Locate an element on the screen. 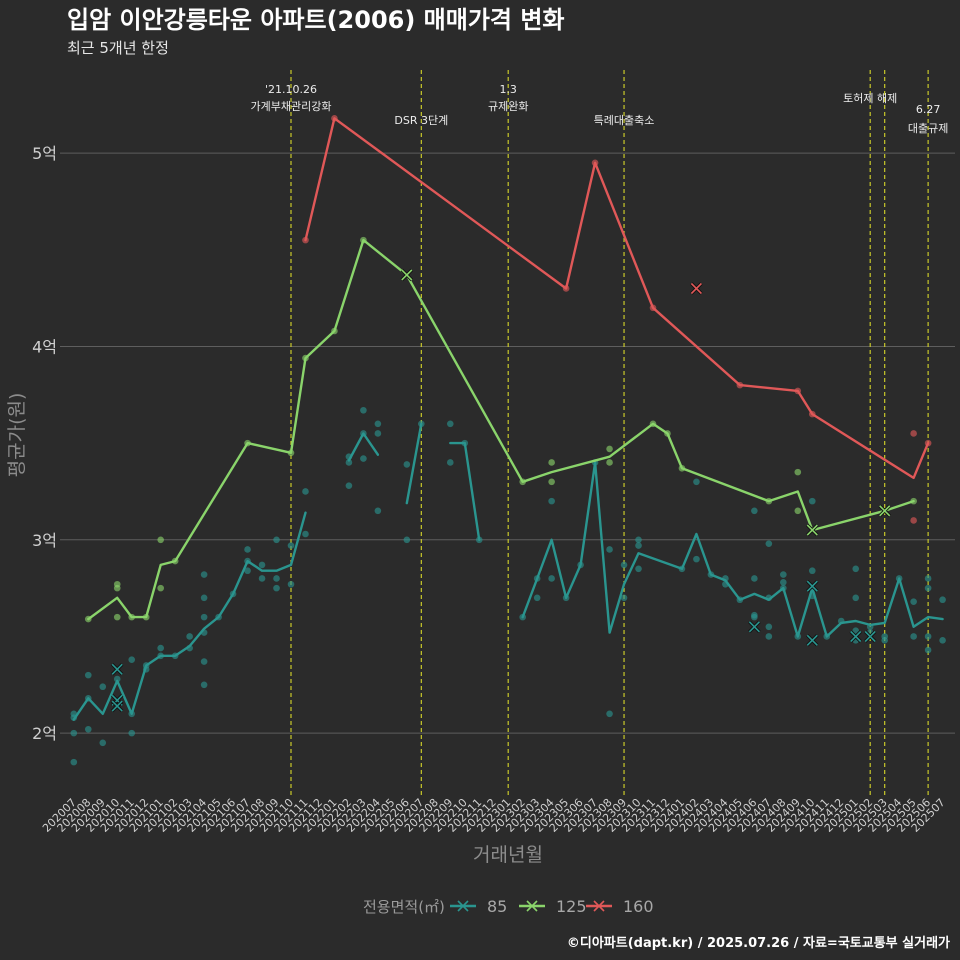 Image resolution: width=960 pixels, height=960 pixels. y-tick-label: 3억 is located at coordinates (44, 540).